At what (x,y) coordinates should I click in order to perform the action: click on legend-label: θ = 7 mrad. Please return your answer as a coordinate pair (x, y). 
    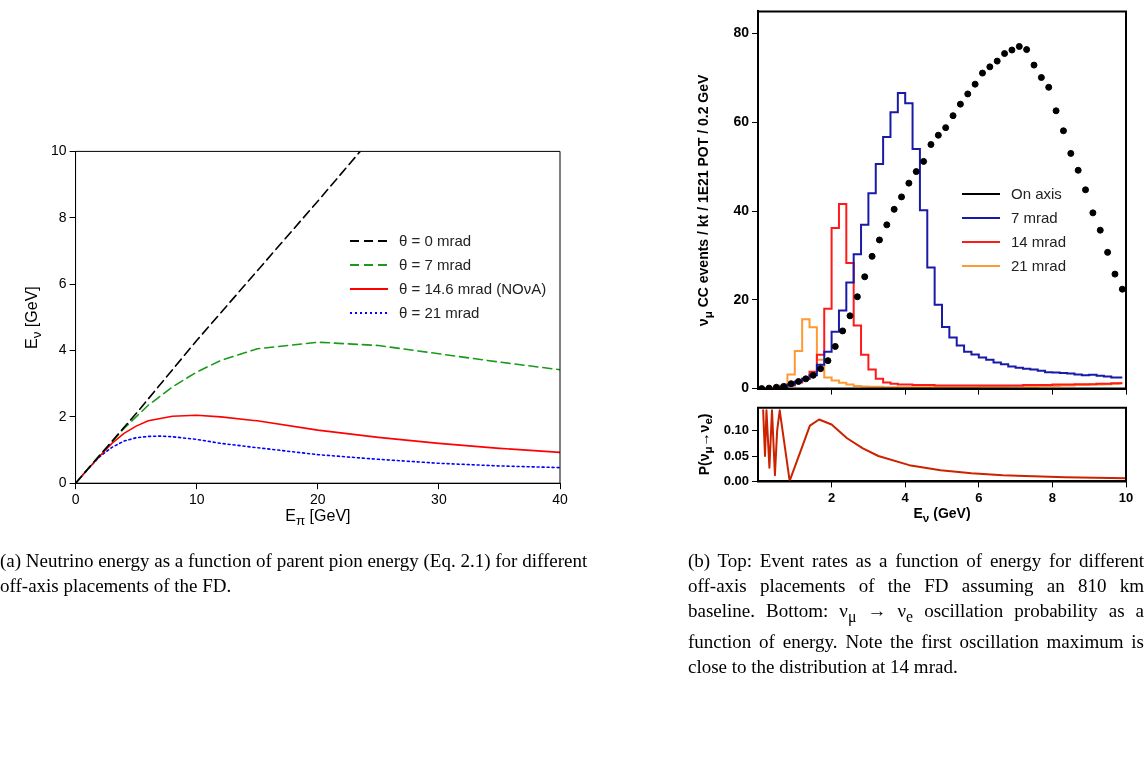
    Looking at the image, I should click on (435, 265).